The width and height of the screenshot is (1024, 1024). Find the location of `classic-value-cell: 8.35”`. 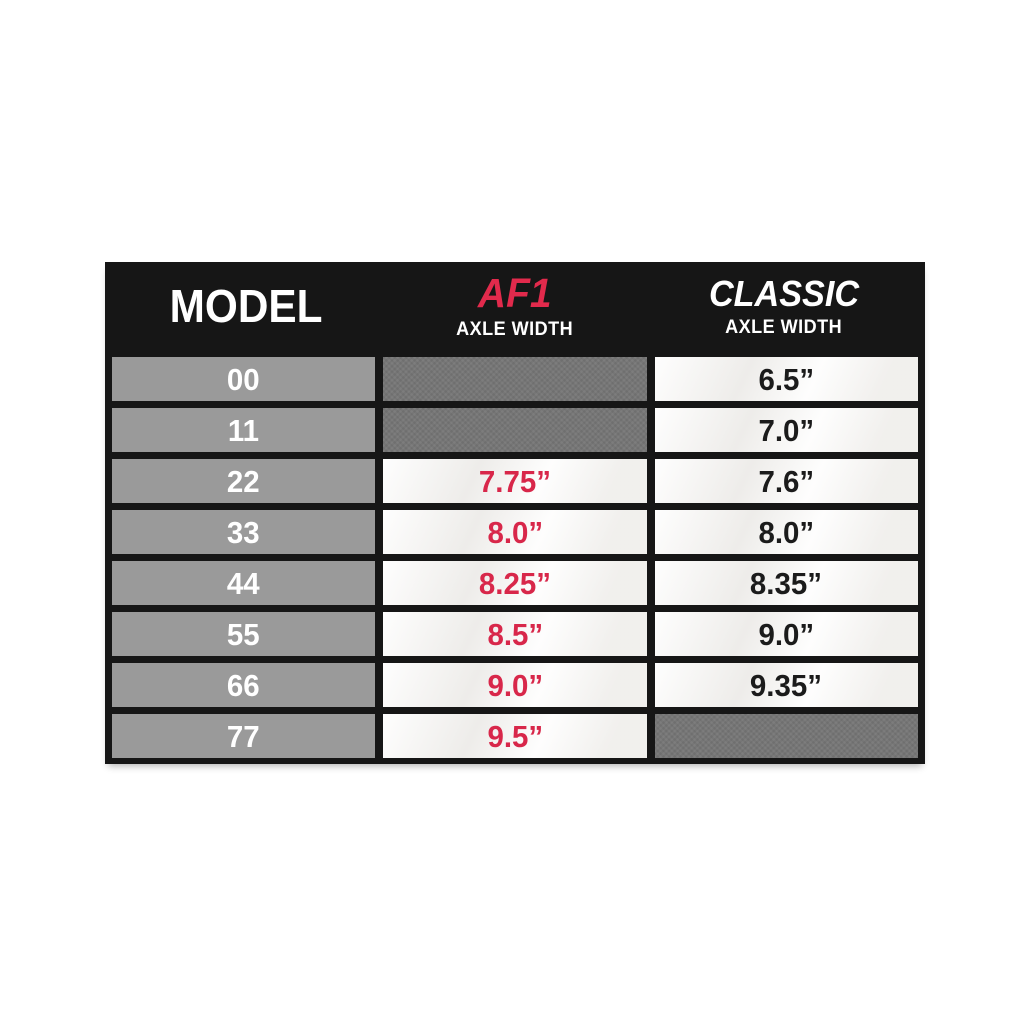

classic-value-cell: 8.35” is located at coordinates (786, 583).